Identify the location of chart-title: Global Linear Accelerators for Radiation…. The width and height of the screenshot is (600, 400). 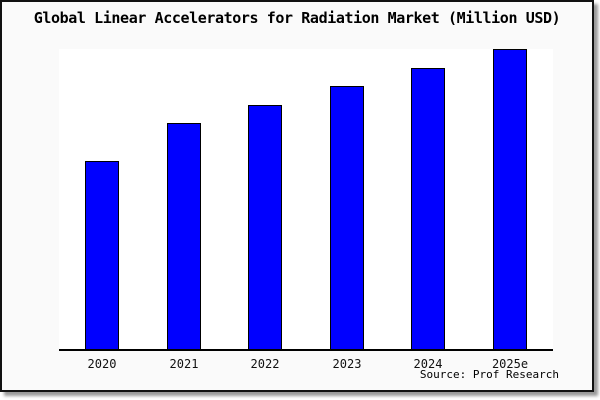
(297, 18).